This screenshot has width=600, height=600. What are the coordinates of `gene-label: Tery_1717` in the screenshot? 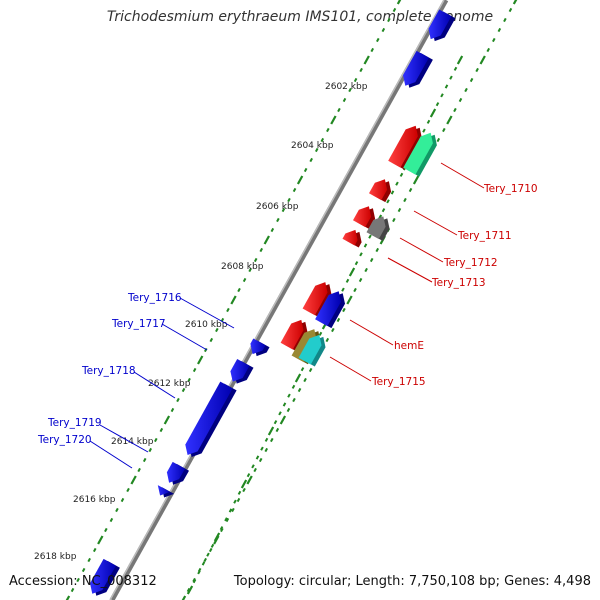 It's located at (138, 324).